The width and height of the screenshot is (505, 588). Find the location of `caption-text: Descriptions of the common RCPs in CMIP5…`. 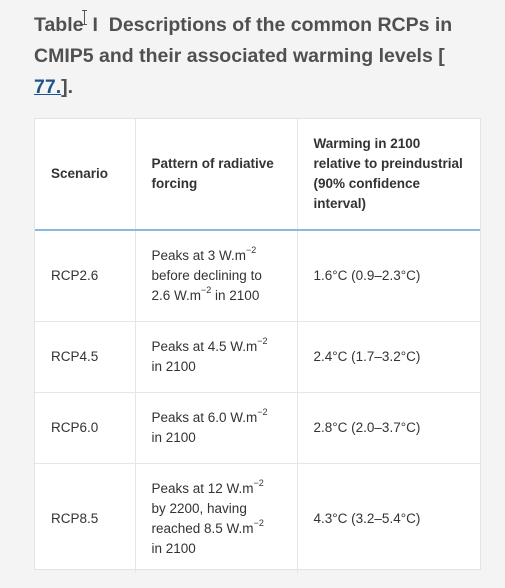

caption-text: Descriptions of the common RCPs in CMIP5… is located at coordinates (243, 40).